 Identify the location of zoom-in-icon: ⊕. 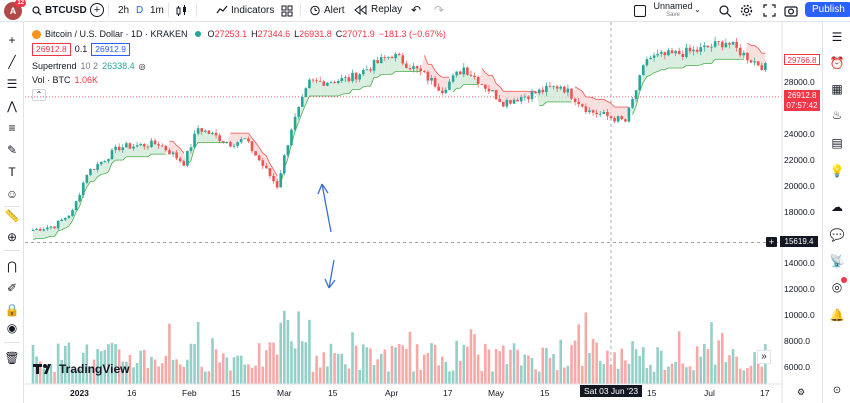
(12, 237).